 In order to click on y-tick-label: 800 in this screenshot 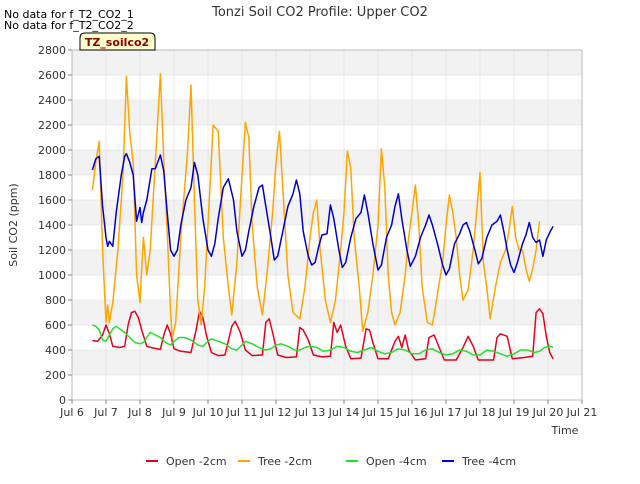, I will do `click(55, 300)`.